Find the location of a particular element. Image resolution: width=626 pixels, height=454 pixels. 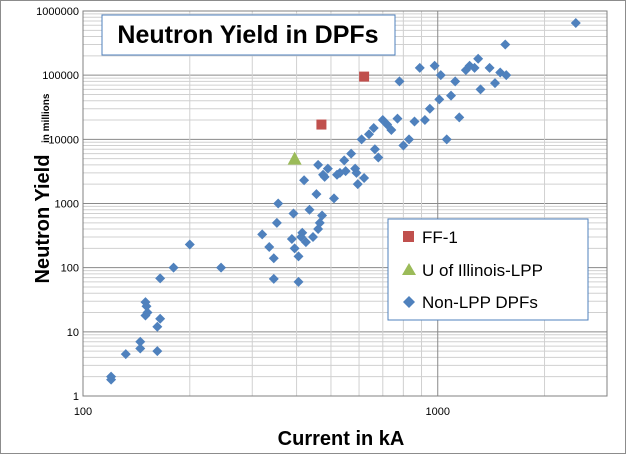

legend-marker-non-lpp is located at coordinates (409, 302).